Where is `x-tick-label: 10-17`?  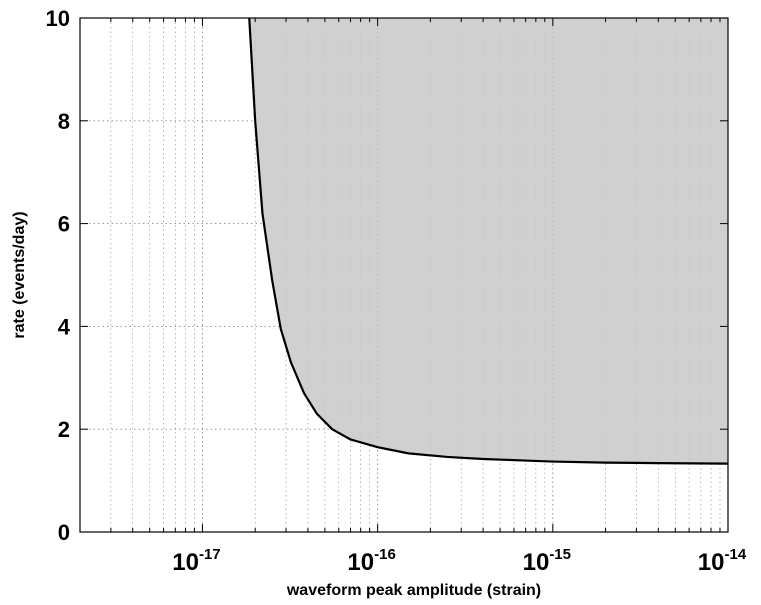
x-tick-label: 10-17 is located at coordinates (196, 561).